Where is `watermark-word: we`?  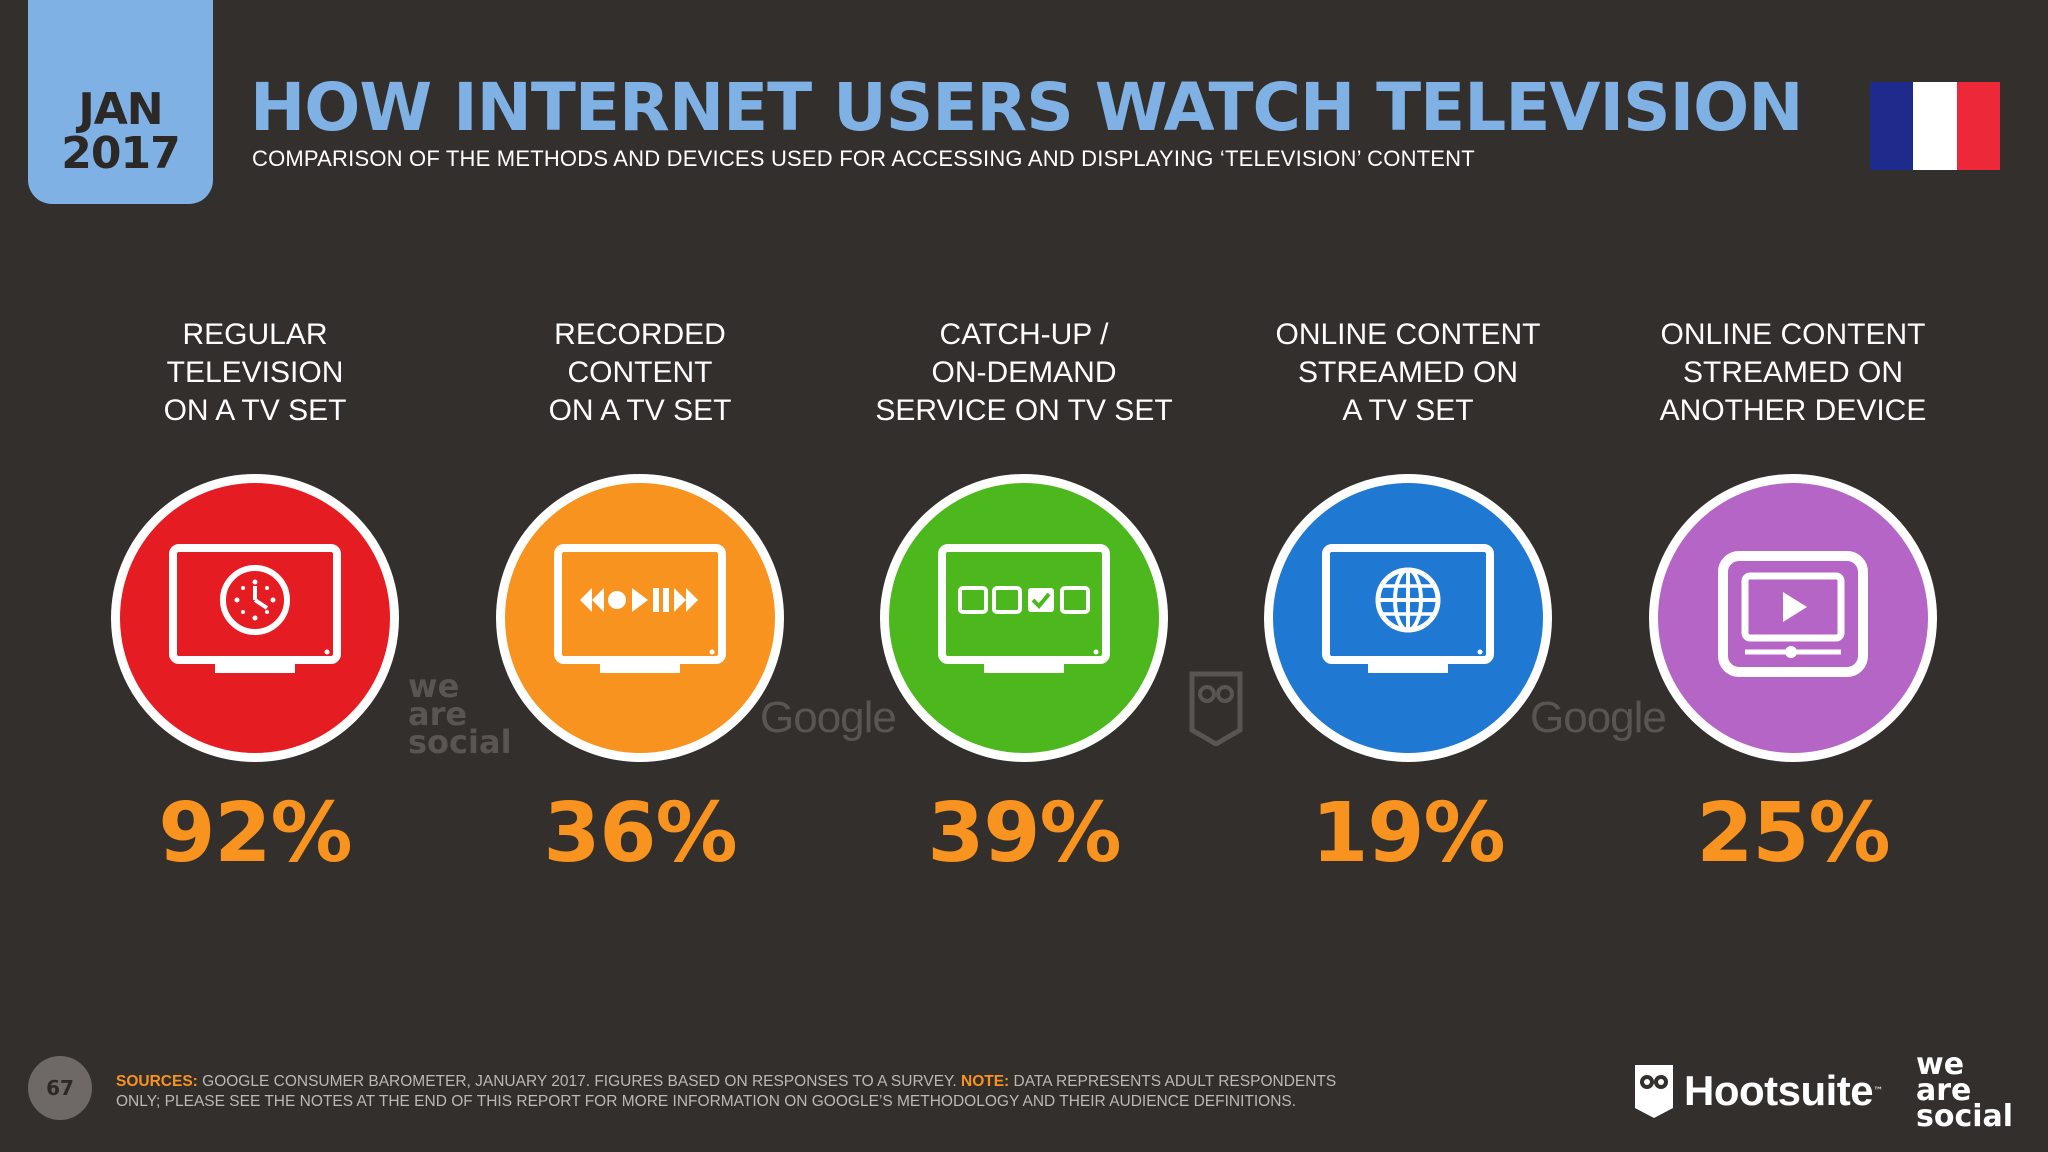
watermark-word: we is located at coordinates (434, 686).